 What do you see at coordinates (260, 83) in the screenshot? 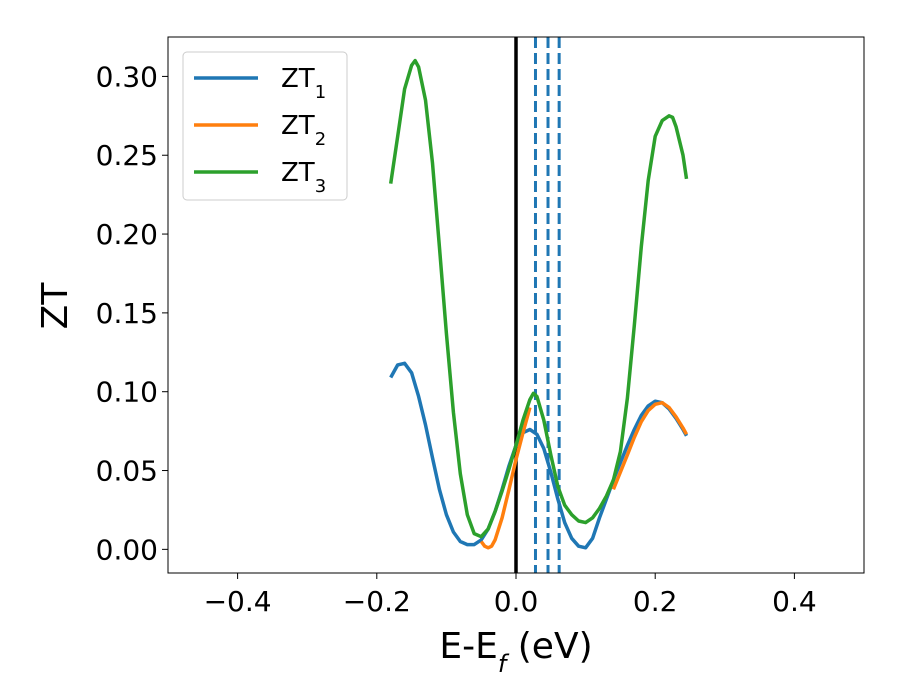
I see `legend-entry-zt1: ZT1` at bounding box center [260, 83].